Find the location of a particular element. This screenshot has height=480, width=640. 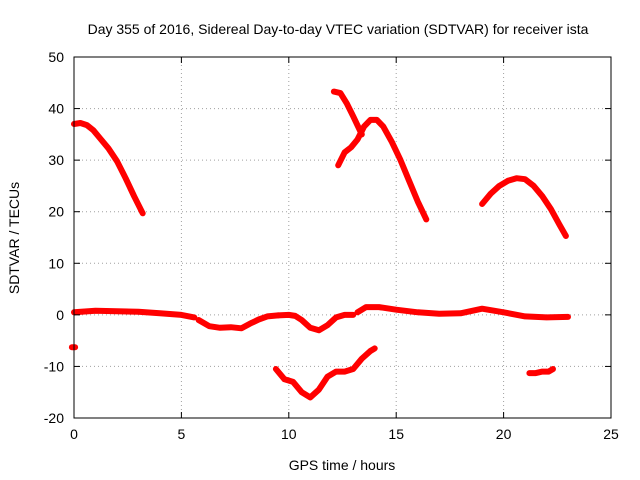

x-tick-labels: 0 5 10 15 20 25 is located at coordinates (344, 434).